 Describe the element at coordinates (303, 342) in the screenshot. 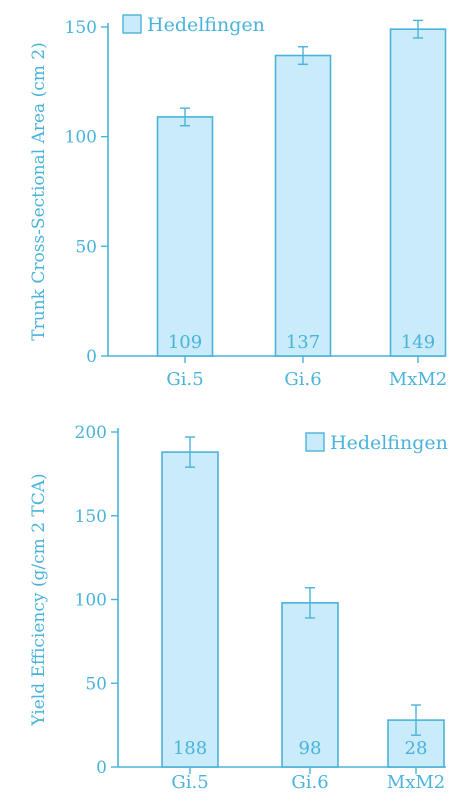

I see `data-label: 137` at that location.